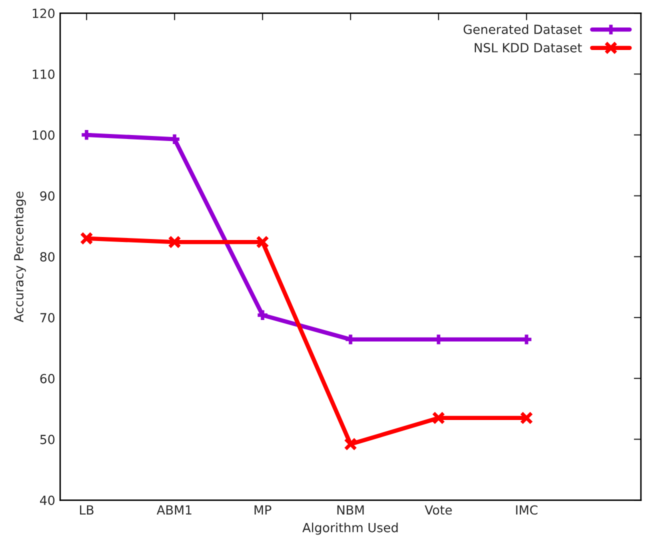 The height and width of the screenshot is (549, 654). I want to click on x-axis-title: Algorithm Used, so click(350, 528).